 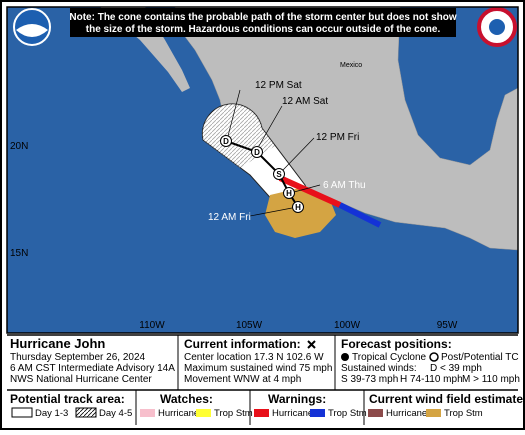 I want to click on country-label: Mexico, so click(x=351, y=65).